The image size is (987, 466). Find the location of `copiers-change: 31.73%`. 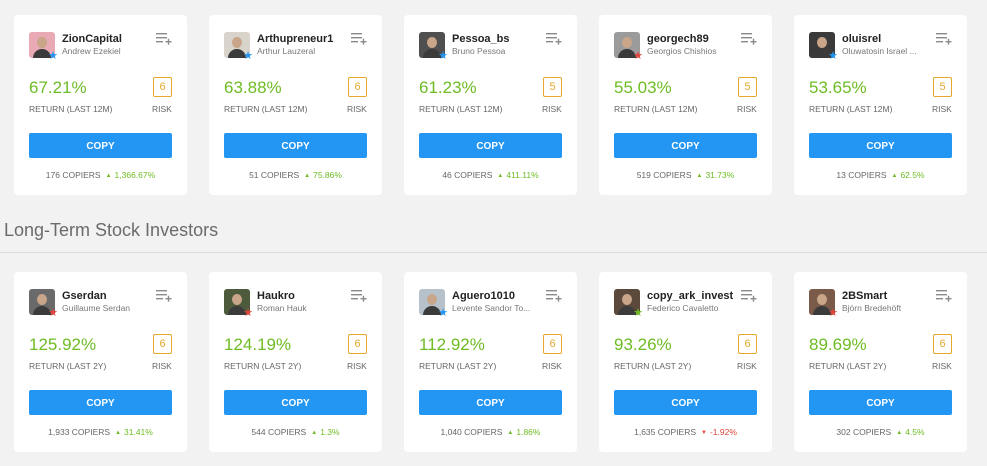

copiers-change: 31.73% is located at coordinates (720, 175).